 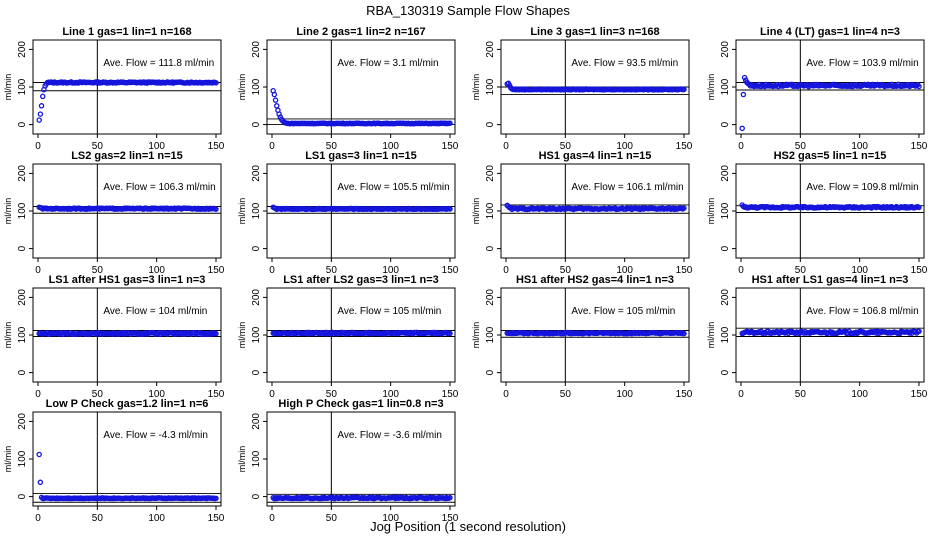 What do you see at coordinates (595, 156) in the screenshot?
I see `panel-title: HS1 gas=4 lin=1 n=15` at bounding box center [595, 156].